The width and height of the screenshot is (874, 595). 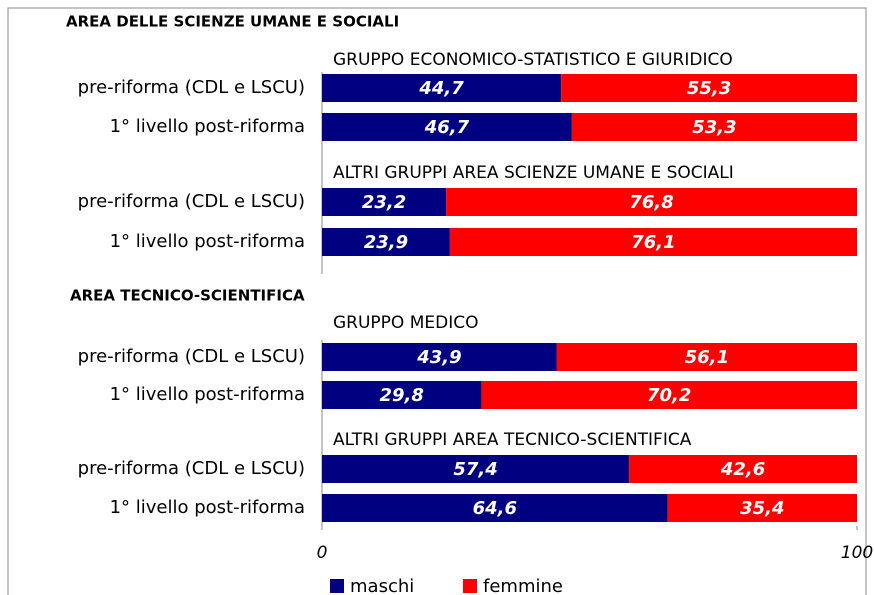 I want to click on value-label: 43,9, so click(x=438, y=357).